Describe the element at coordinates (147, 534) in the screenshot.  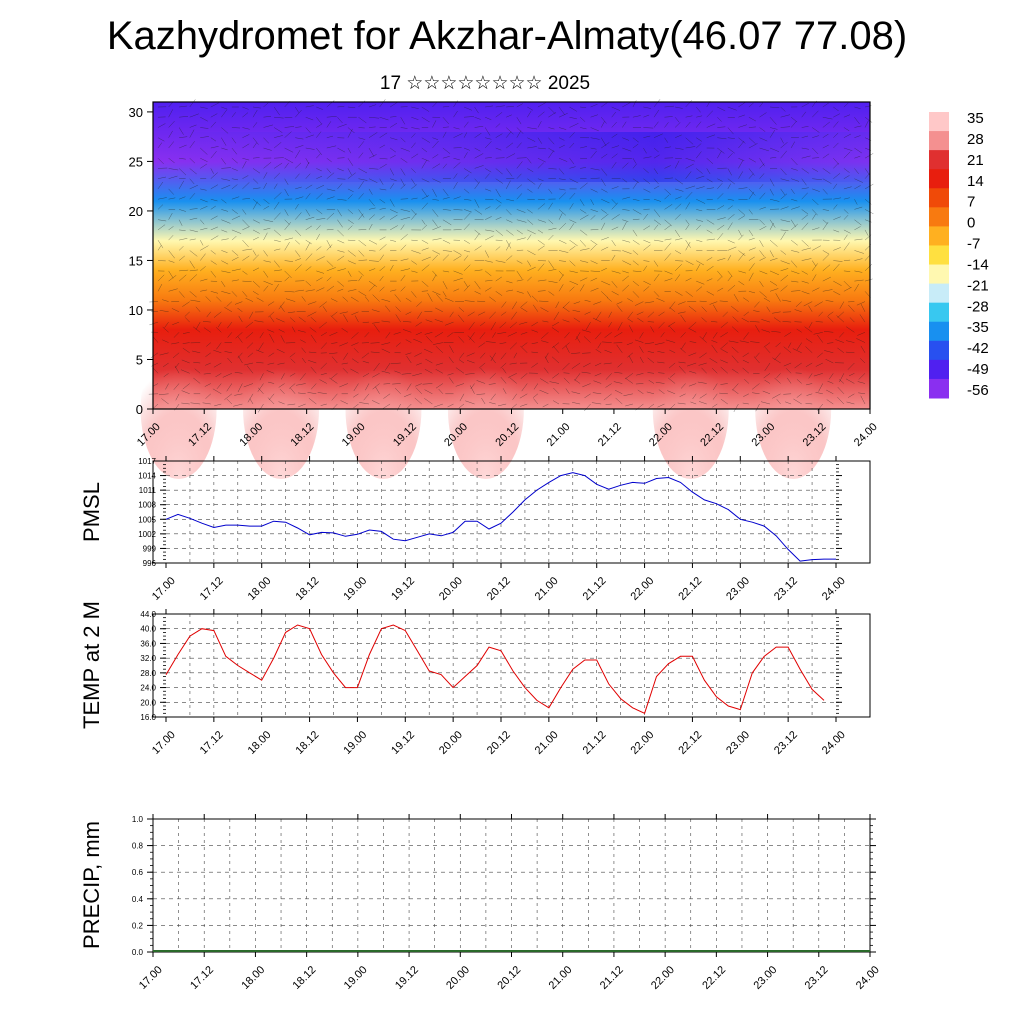
I see `y-tick-label: 1002` at that location.